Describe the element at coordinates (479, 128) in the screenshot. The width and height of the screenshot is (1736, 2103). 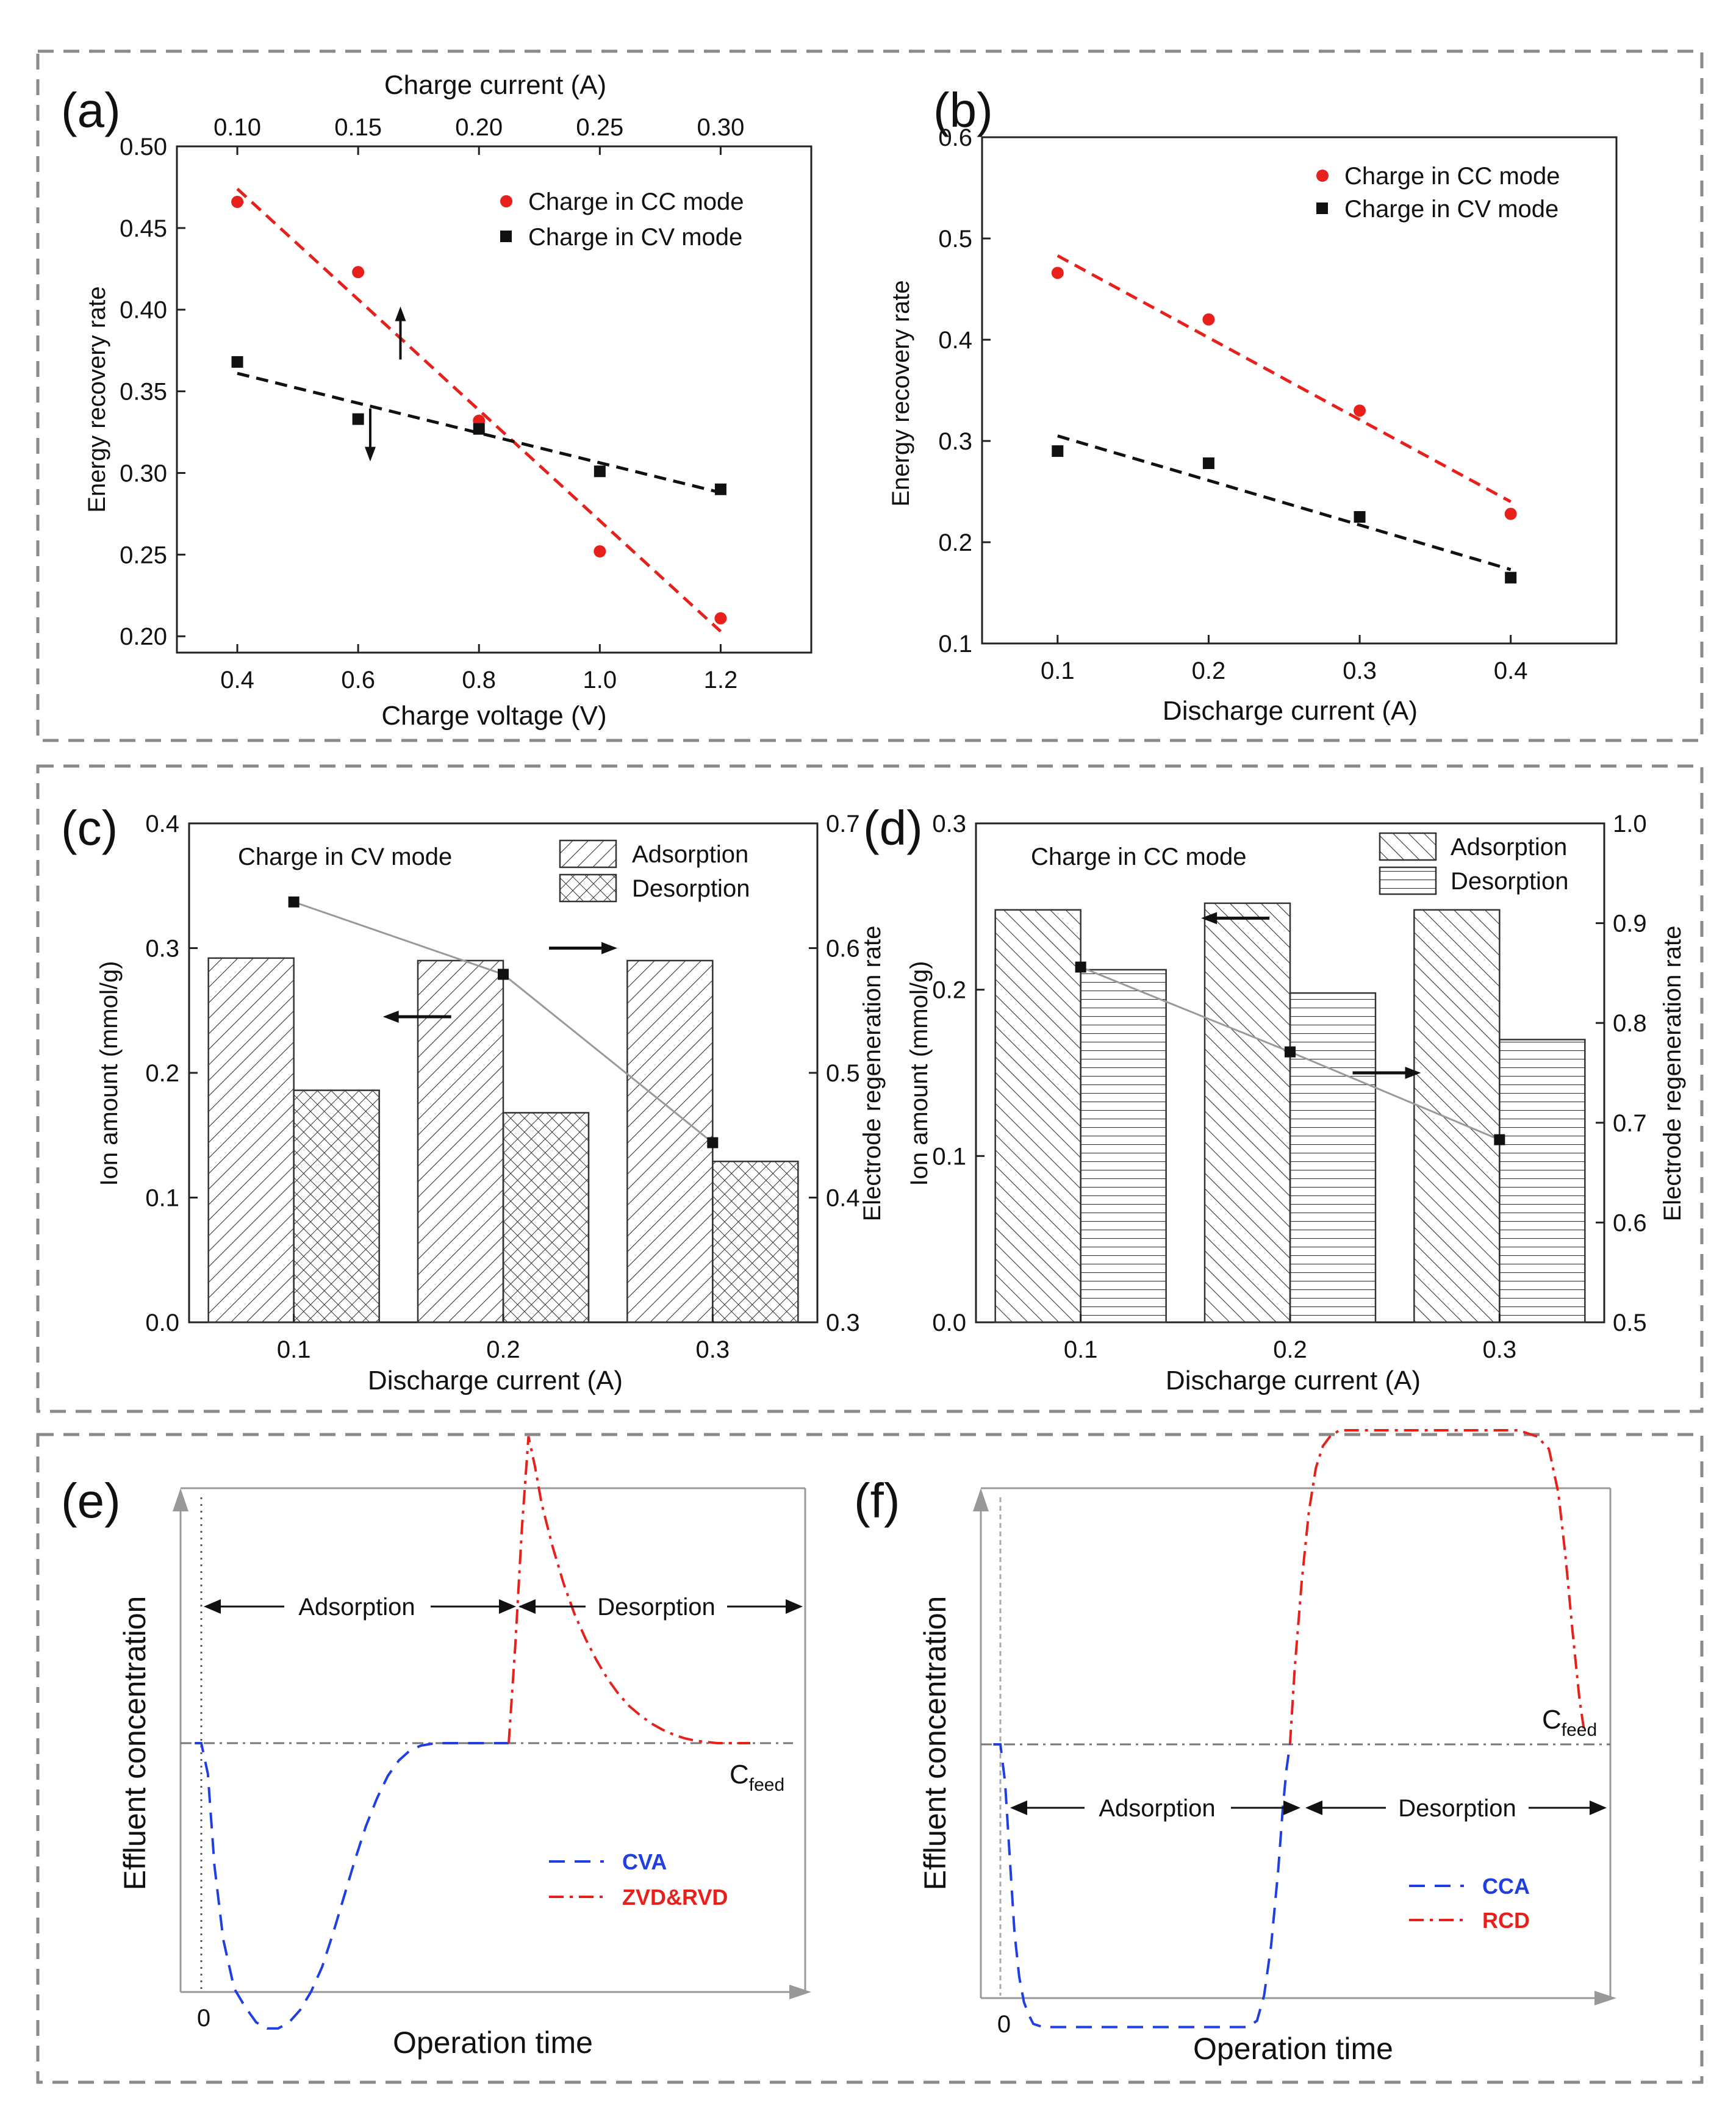
I see `top-tick-label: 0.20` at that location.